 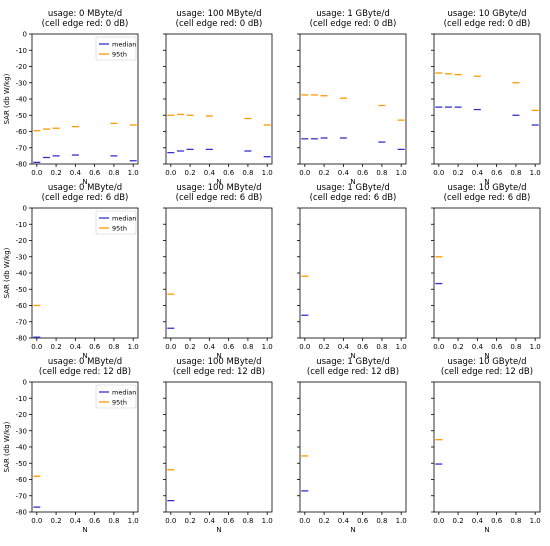 I want to click on y-tick-label: -60, so click(x=21, y=480).